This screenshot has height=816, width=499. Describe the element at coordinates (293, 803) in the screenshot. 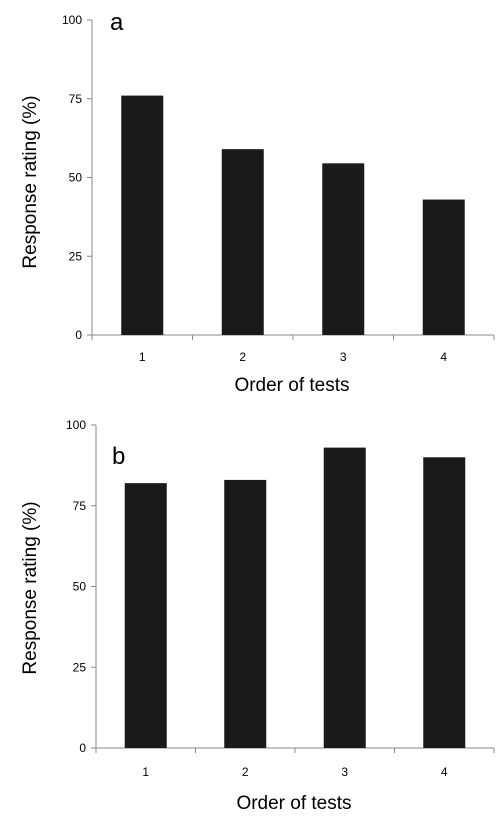

I see `panel-b-x-axis-title: Order of tests` at that location.